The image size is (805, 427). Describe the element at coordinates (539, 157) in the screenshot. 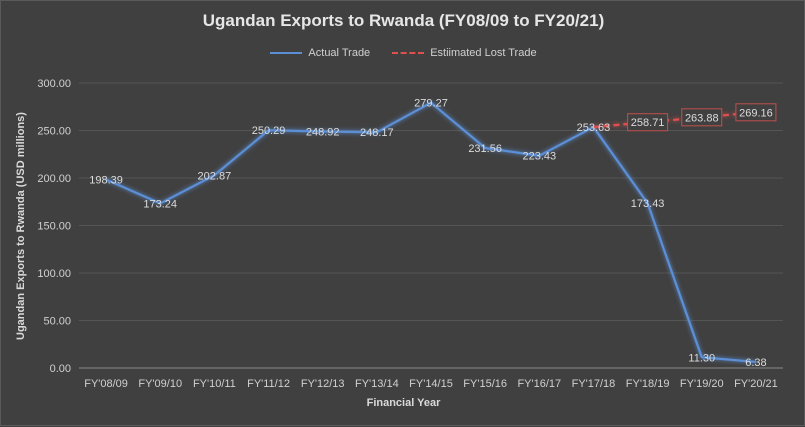

I see `data-label: 223.43` at that location.